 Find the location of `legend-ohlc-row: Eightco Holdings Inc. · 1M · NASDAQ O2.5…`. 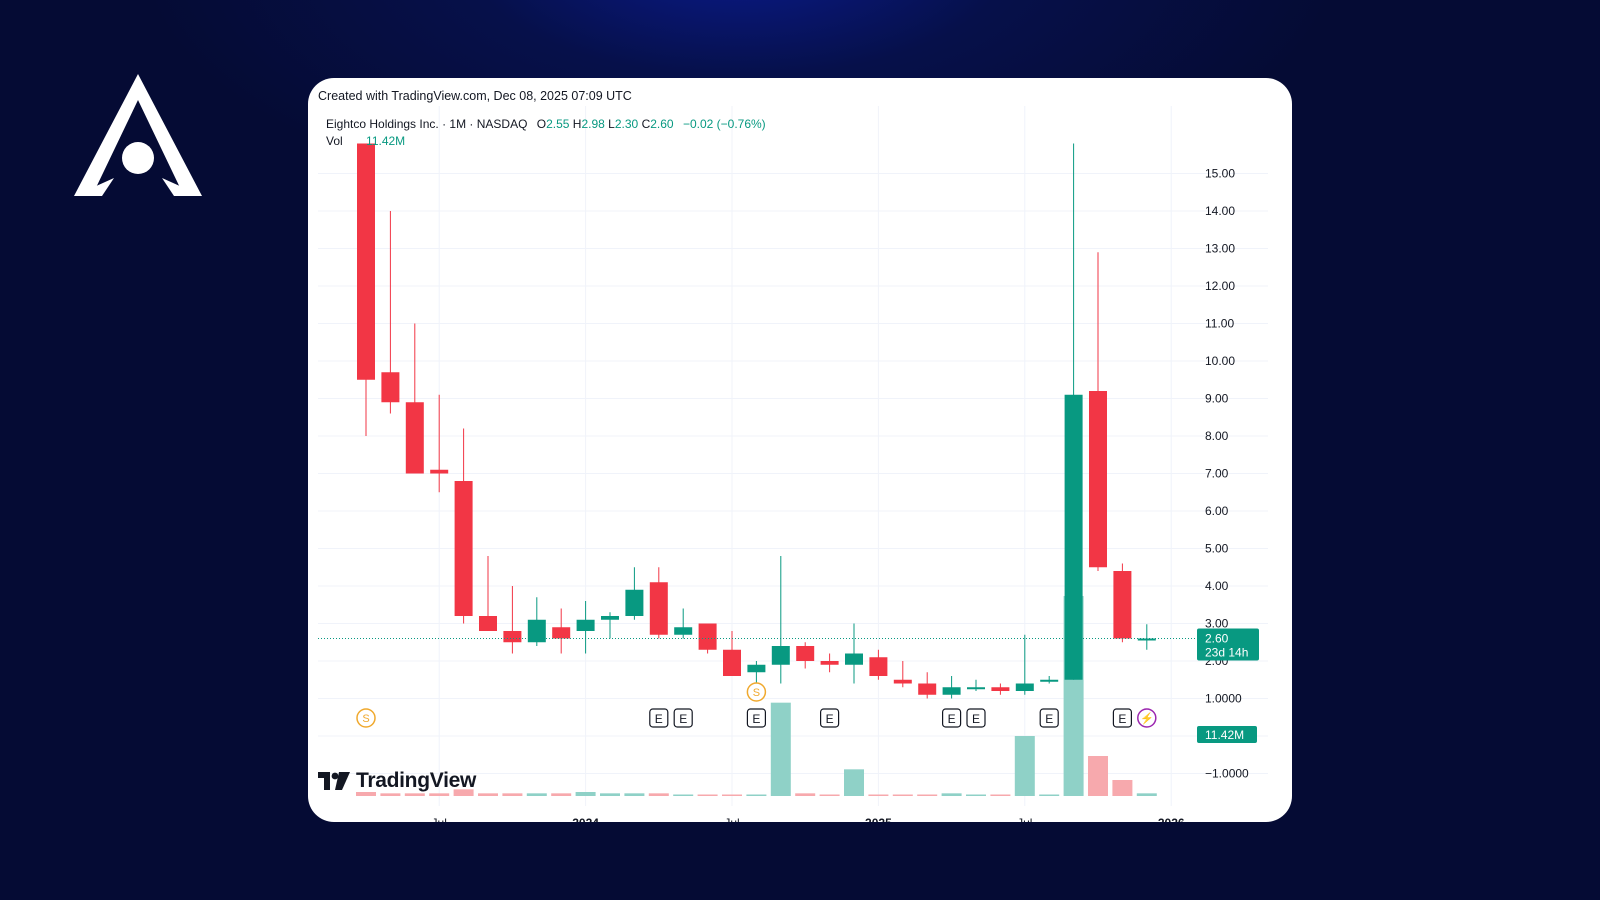

legend-ohlc-row: Eightco Holdings Inc. · 1M · NASDAQ O2.5… is located at coordinates (546, 124).